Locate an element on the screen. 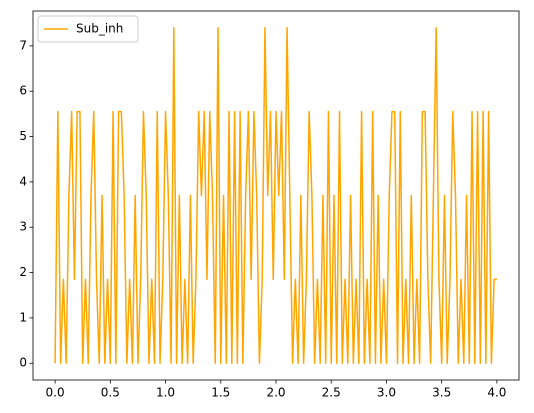 The height and width of the screenshot is (413, 534). y-tick-label: 4 is located at coordinates (23, 181).